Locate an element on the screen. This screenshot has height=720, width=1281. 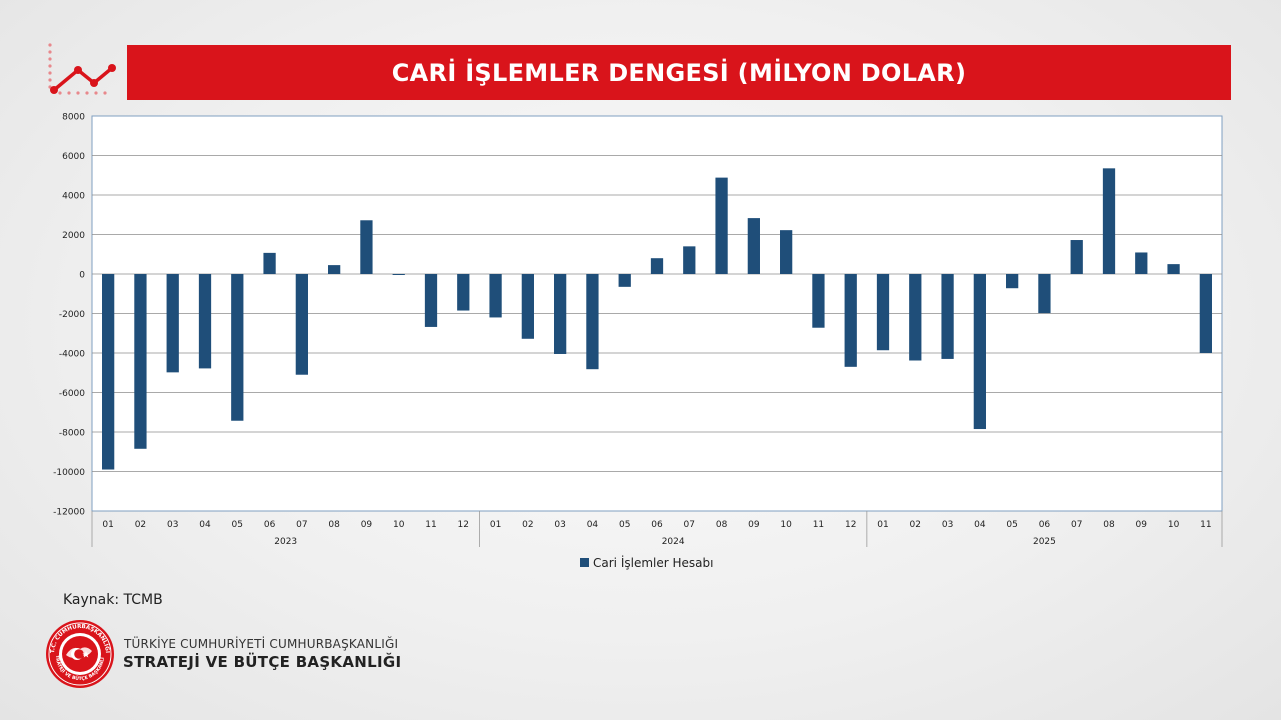
line-chart-icon is located at coordinates (82, 69).